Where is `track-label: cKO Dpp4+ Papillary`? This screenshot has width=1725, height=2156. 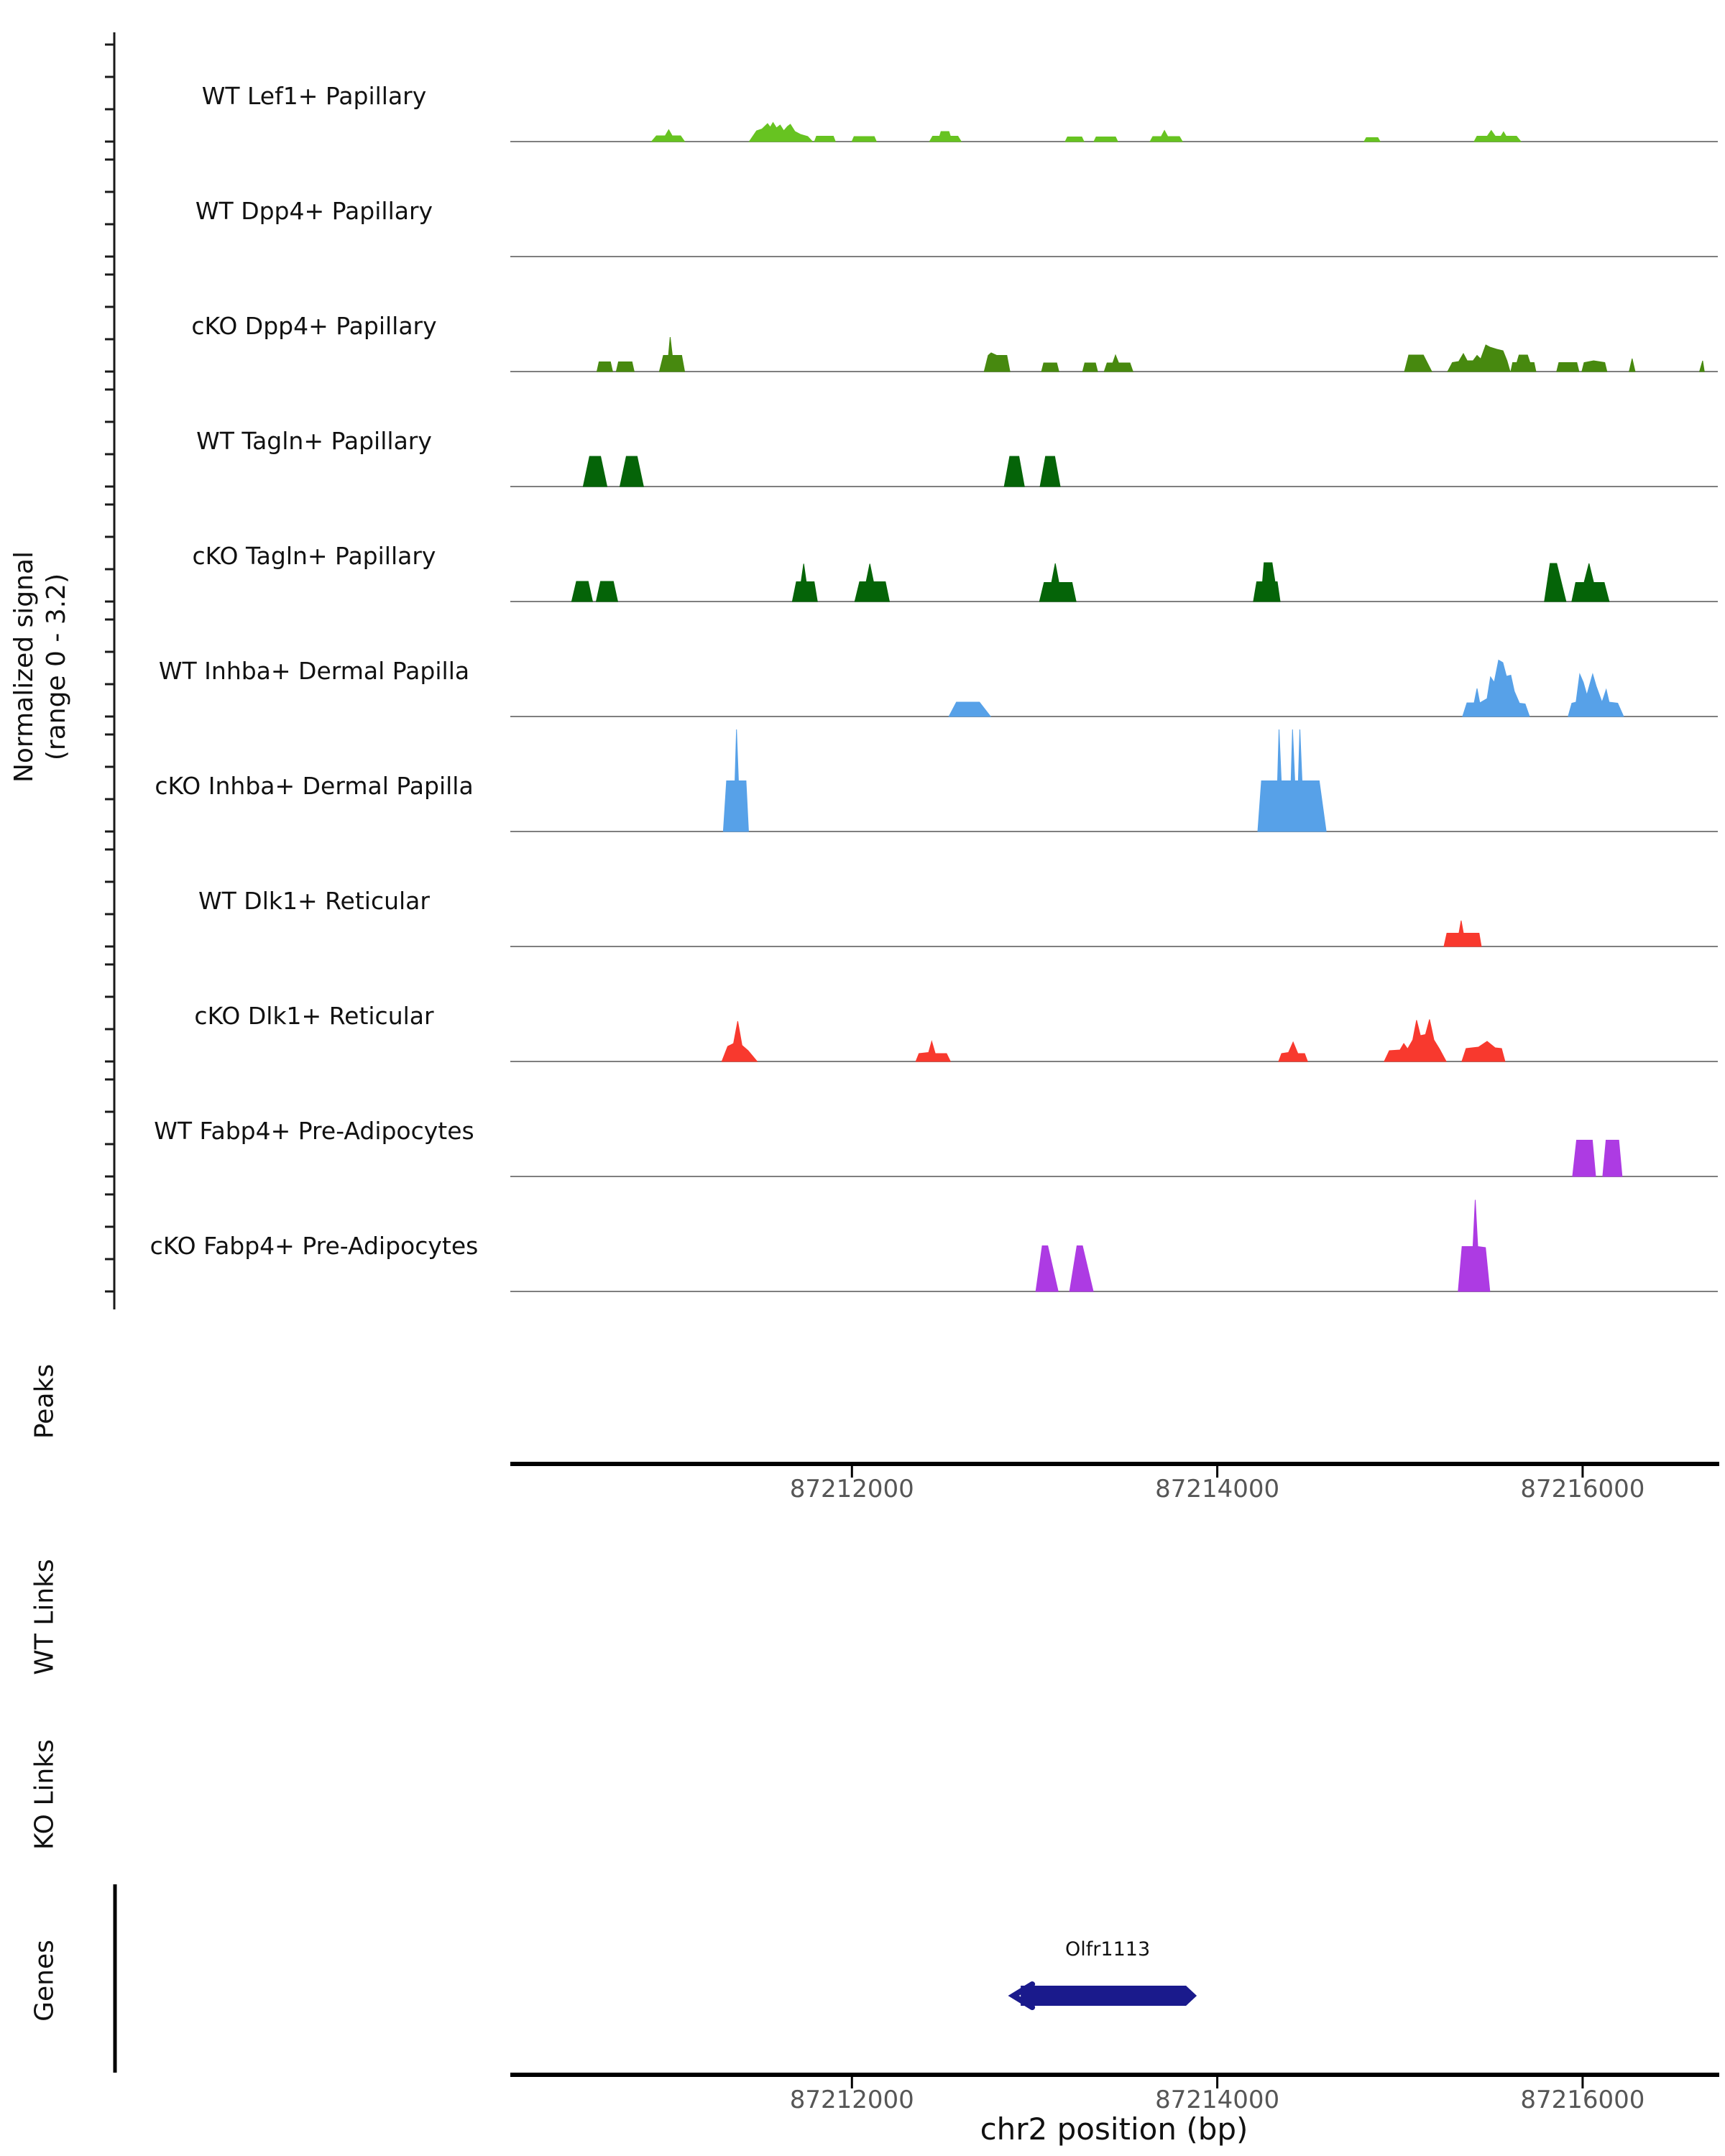
track-label: cKO Dpp4+ Papillary is located at coordinates (314, 326).